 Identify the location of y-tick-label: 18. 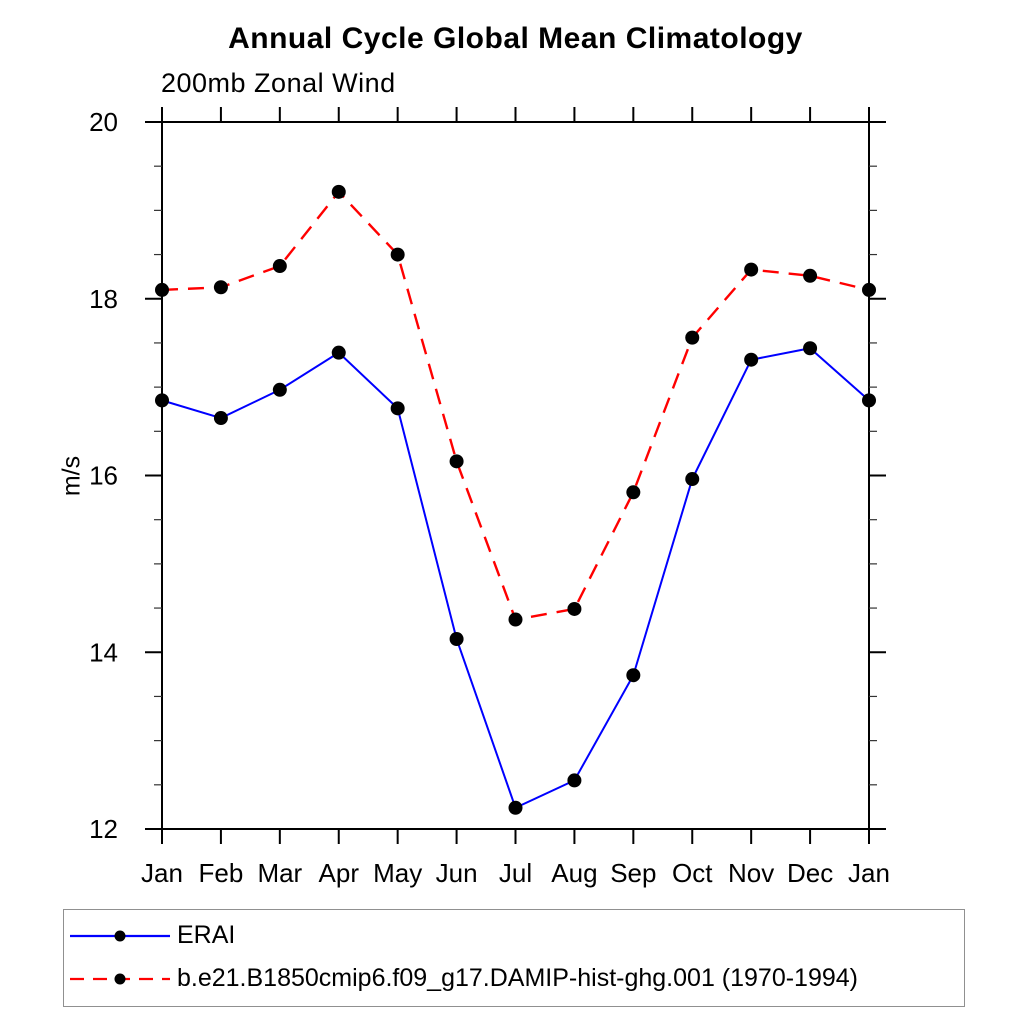
(103, 299).